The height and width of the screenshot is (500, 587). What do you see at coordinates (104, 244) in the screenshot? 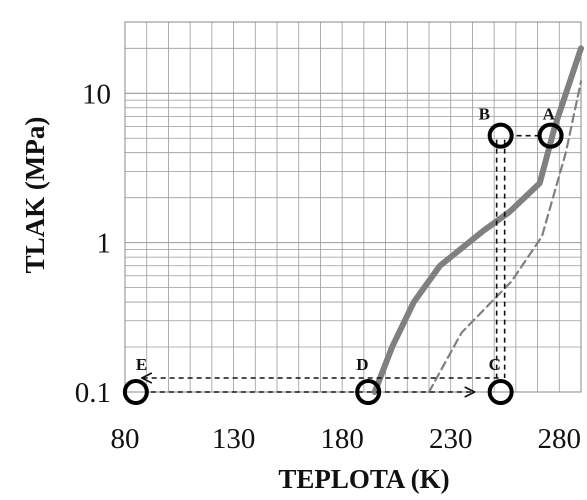
I see `y-tick-label: 1` at bounding box center [104, 244].